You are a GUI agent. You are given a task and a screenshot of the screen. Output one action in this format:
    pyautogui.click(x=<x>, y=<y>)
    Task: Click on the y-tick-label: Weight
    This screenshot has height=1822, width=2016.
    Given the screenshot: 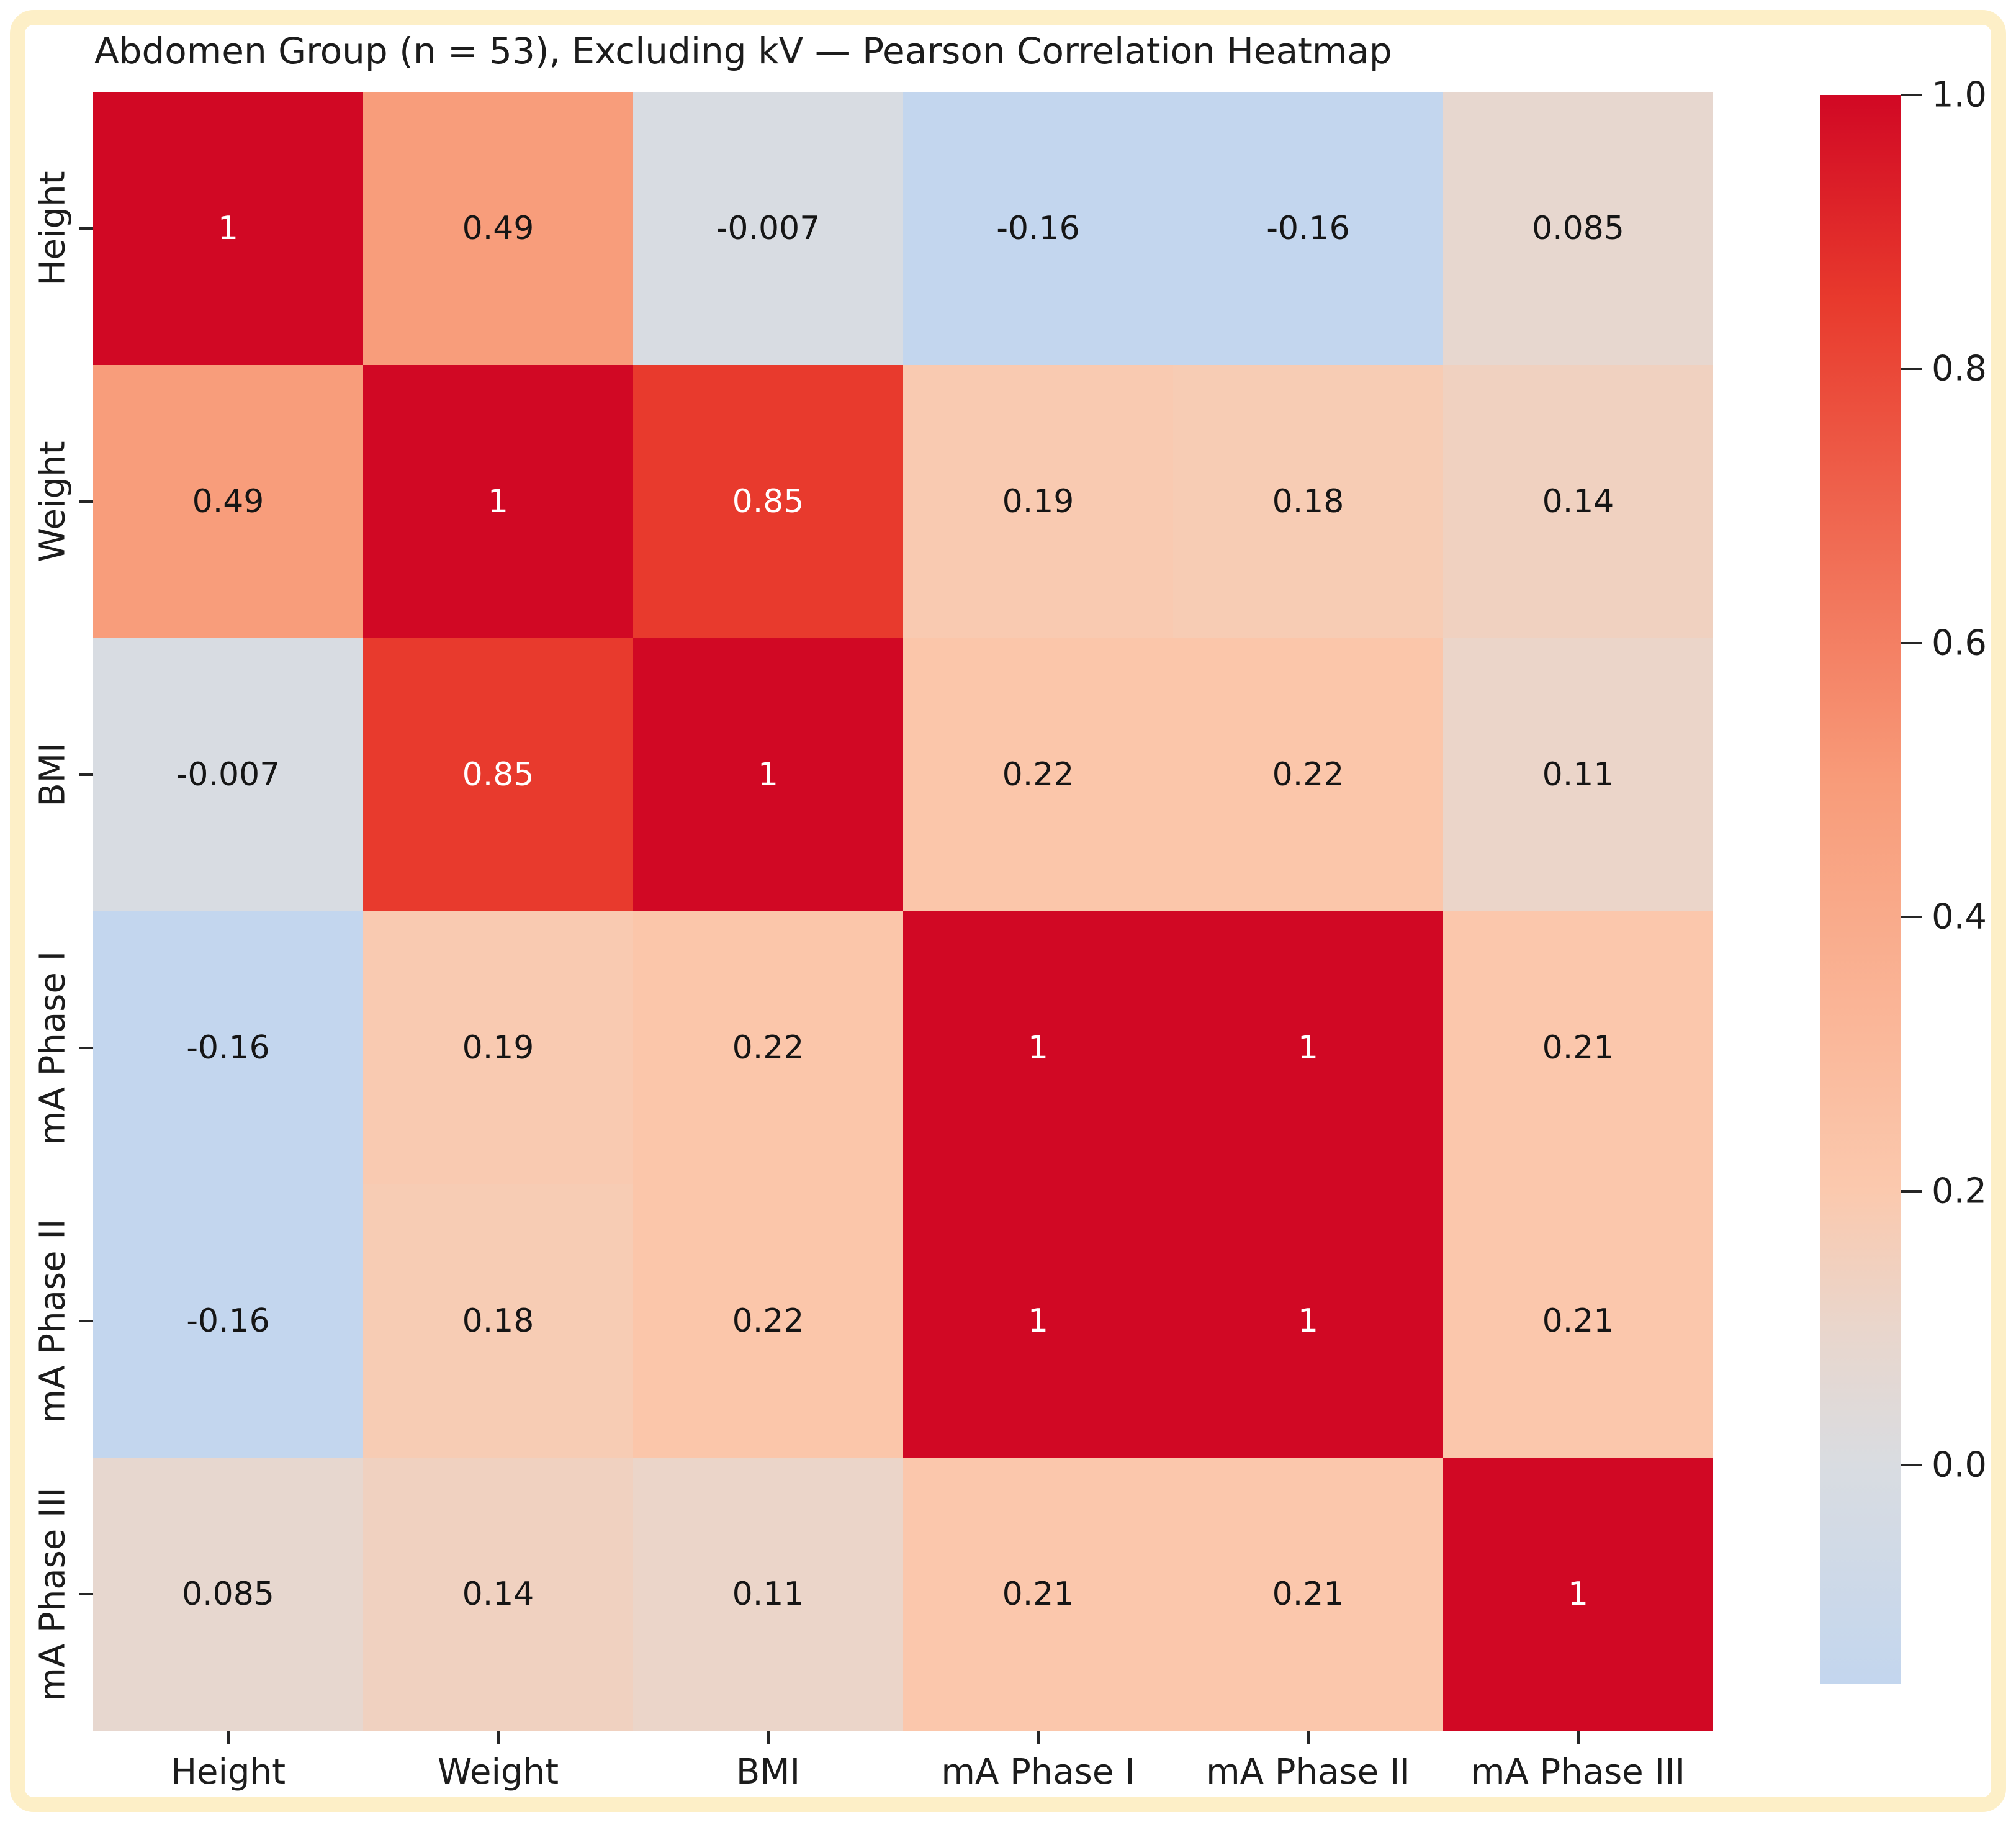 What is the action you would take?
    pyautogui.click(x=53, y=501)
    